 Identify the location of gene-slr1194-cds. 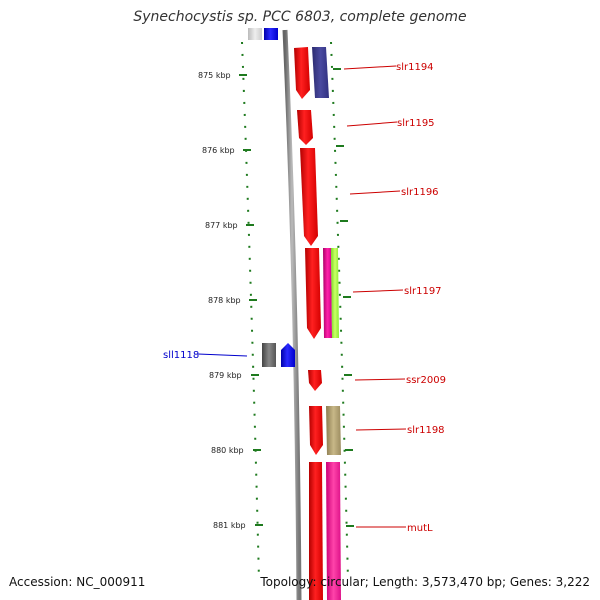
(302, 73).